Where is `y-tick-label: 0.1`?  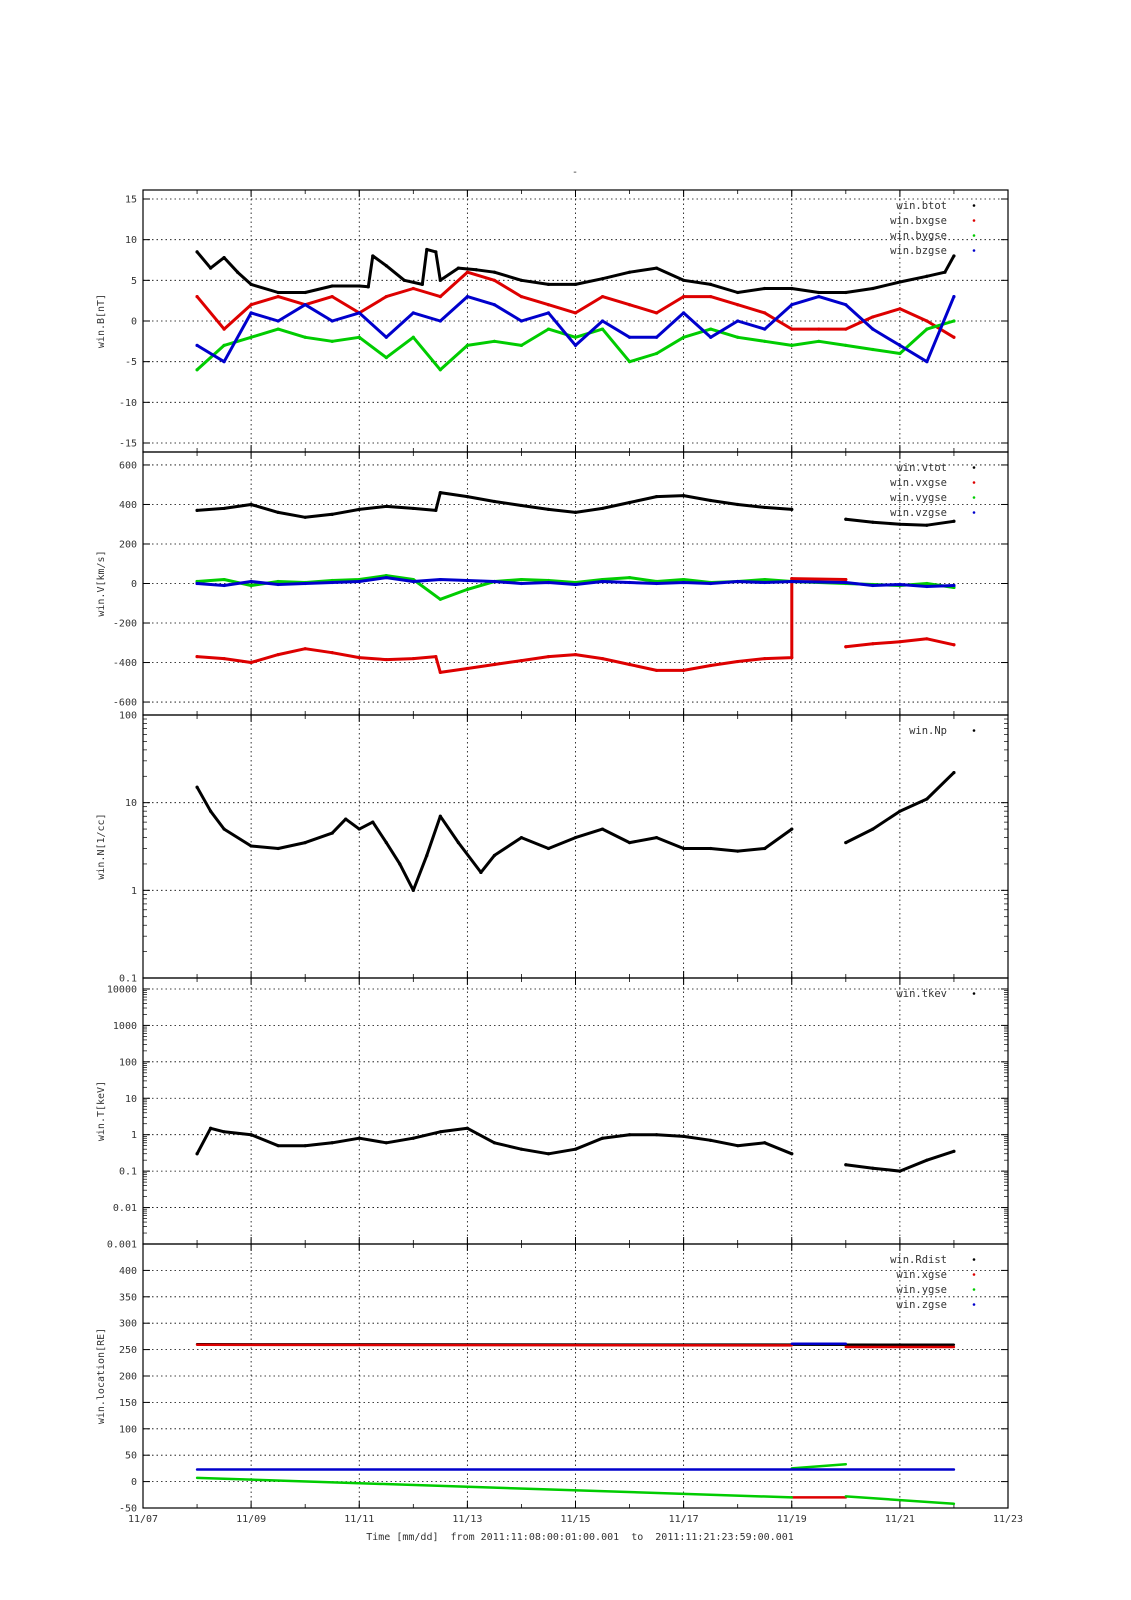 y-tick-label: 0.1 is located at coordinates (128, 1172).